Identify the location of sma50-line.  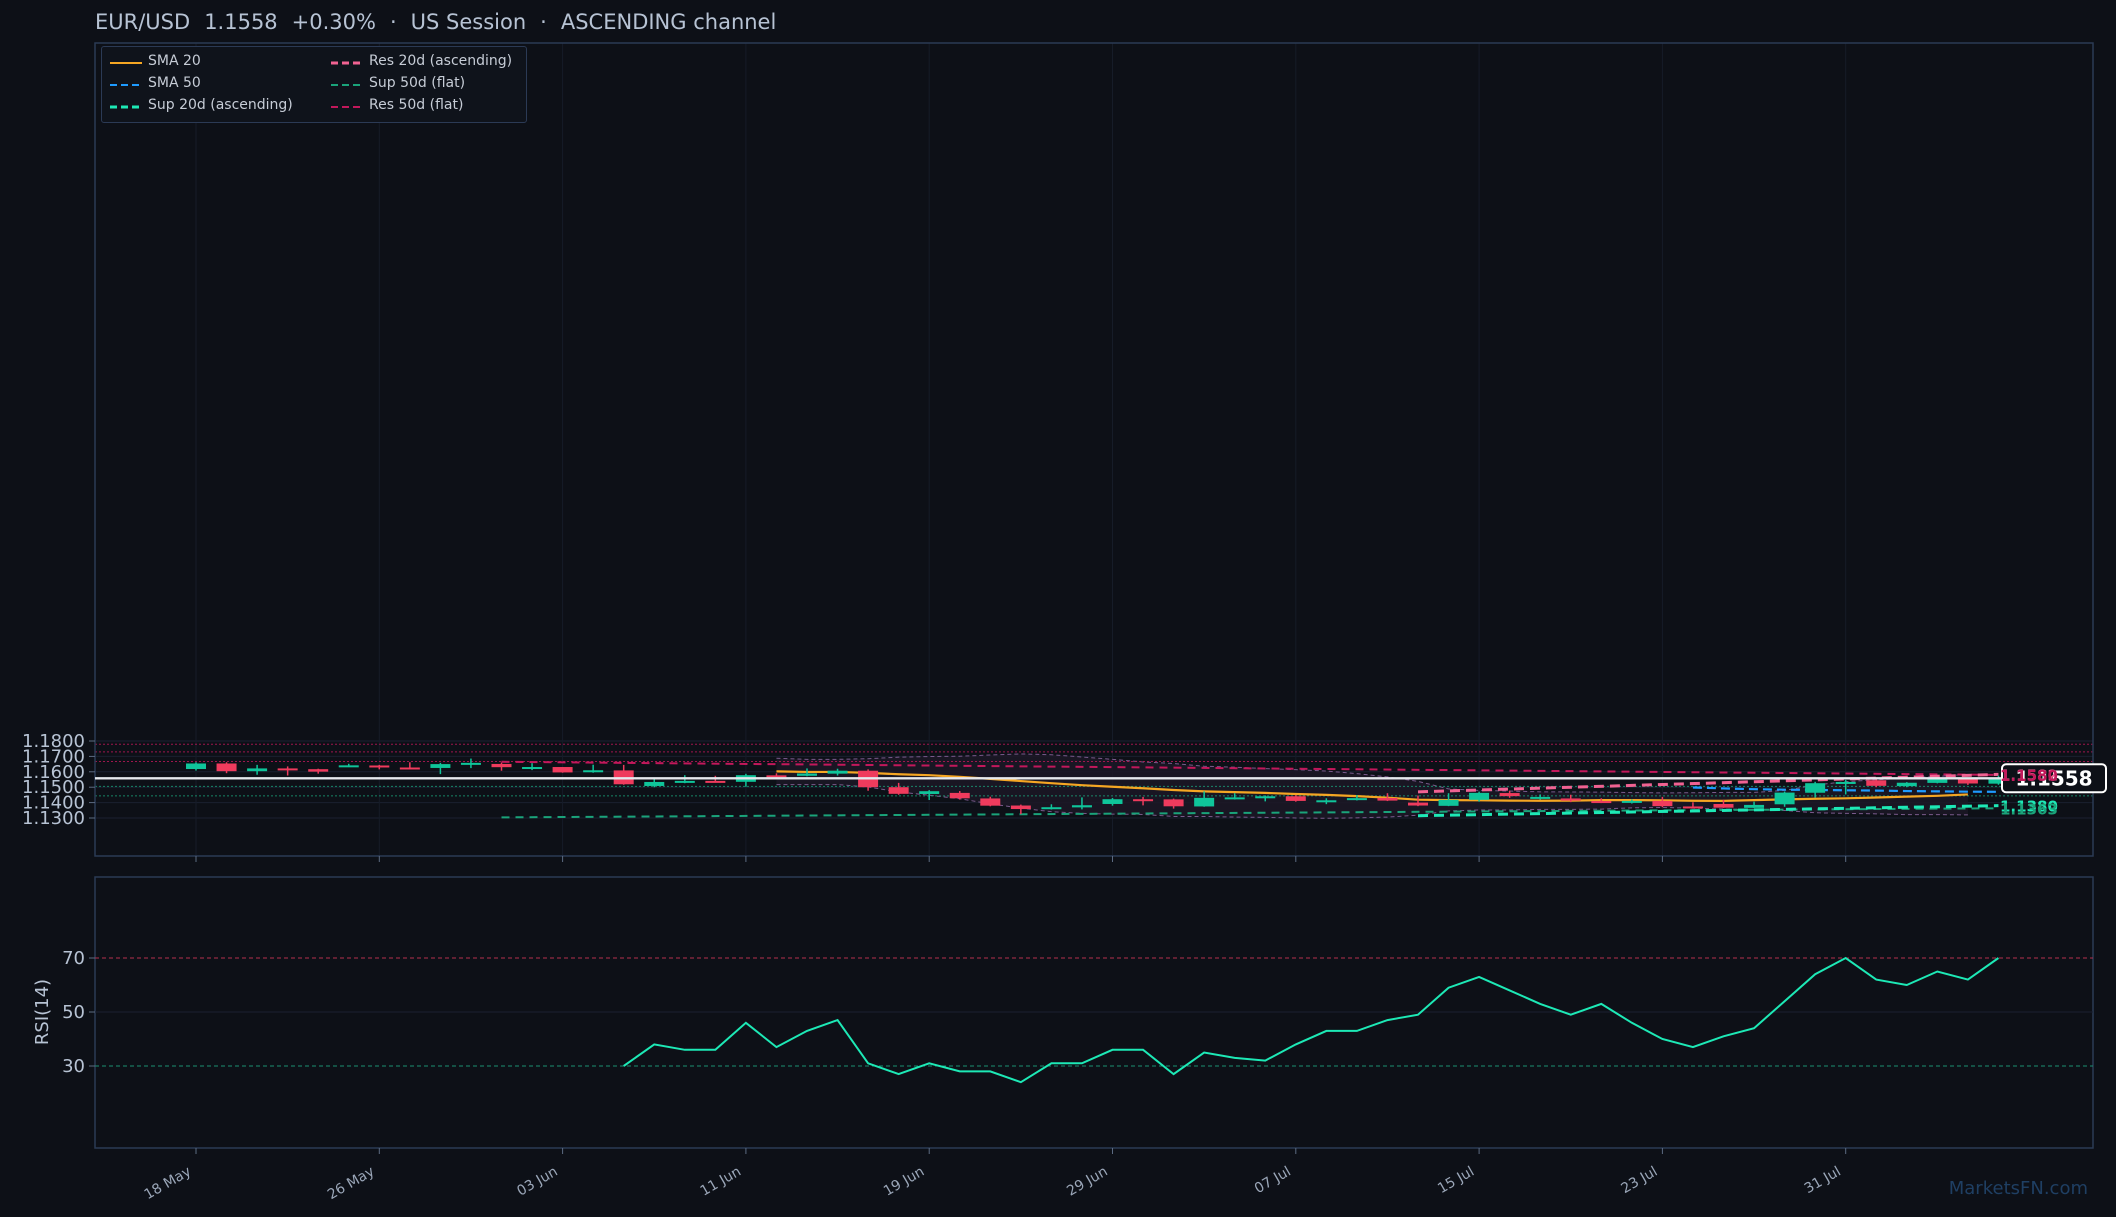
(1845, 789).